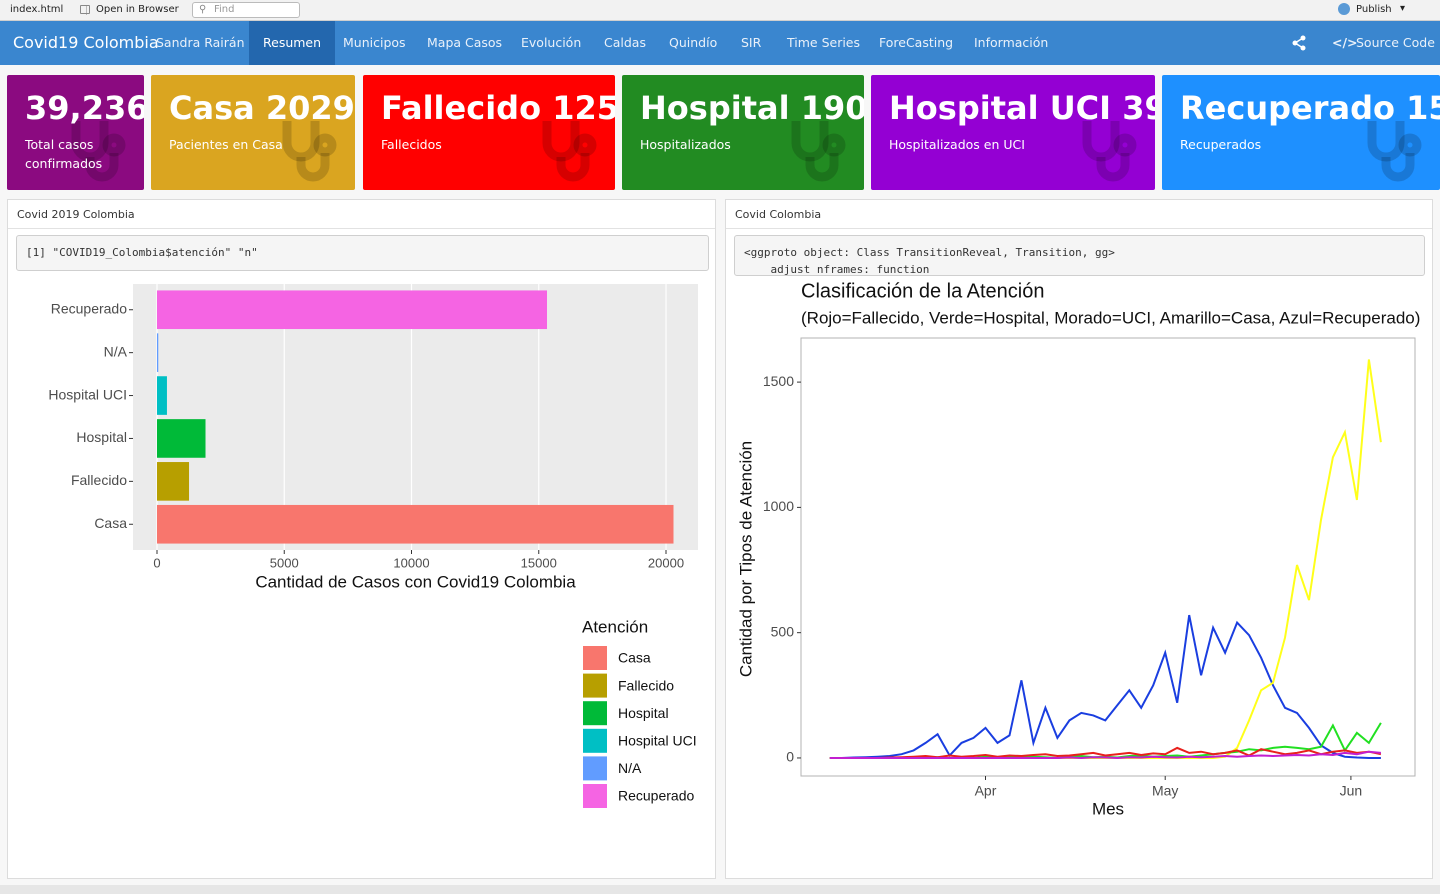 This screenshot has width=1440, height=894. What do you see at coordinates (89, 308) in the screenshot?
I see `y-tick-label: Recuperado` at bounding box center [89, 308].